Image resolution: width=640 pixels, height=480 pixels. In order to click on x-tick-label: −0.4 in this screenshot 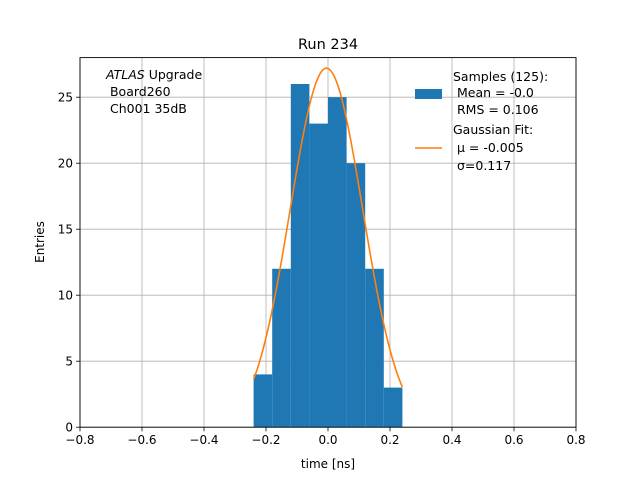, I will do `click(203, 440)`.